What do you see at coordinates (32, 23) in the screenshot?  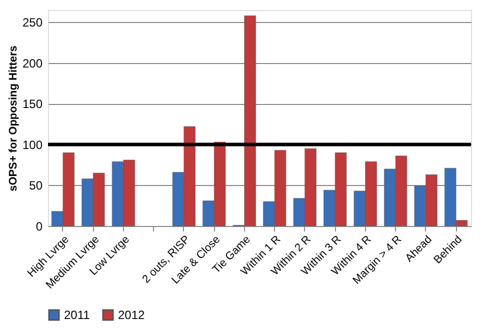 I see `y-tick-label: 250` at bounding box center [32, 23].